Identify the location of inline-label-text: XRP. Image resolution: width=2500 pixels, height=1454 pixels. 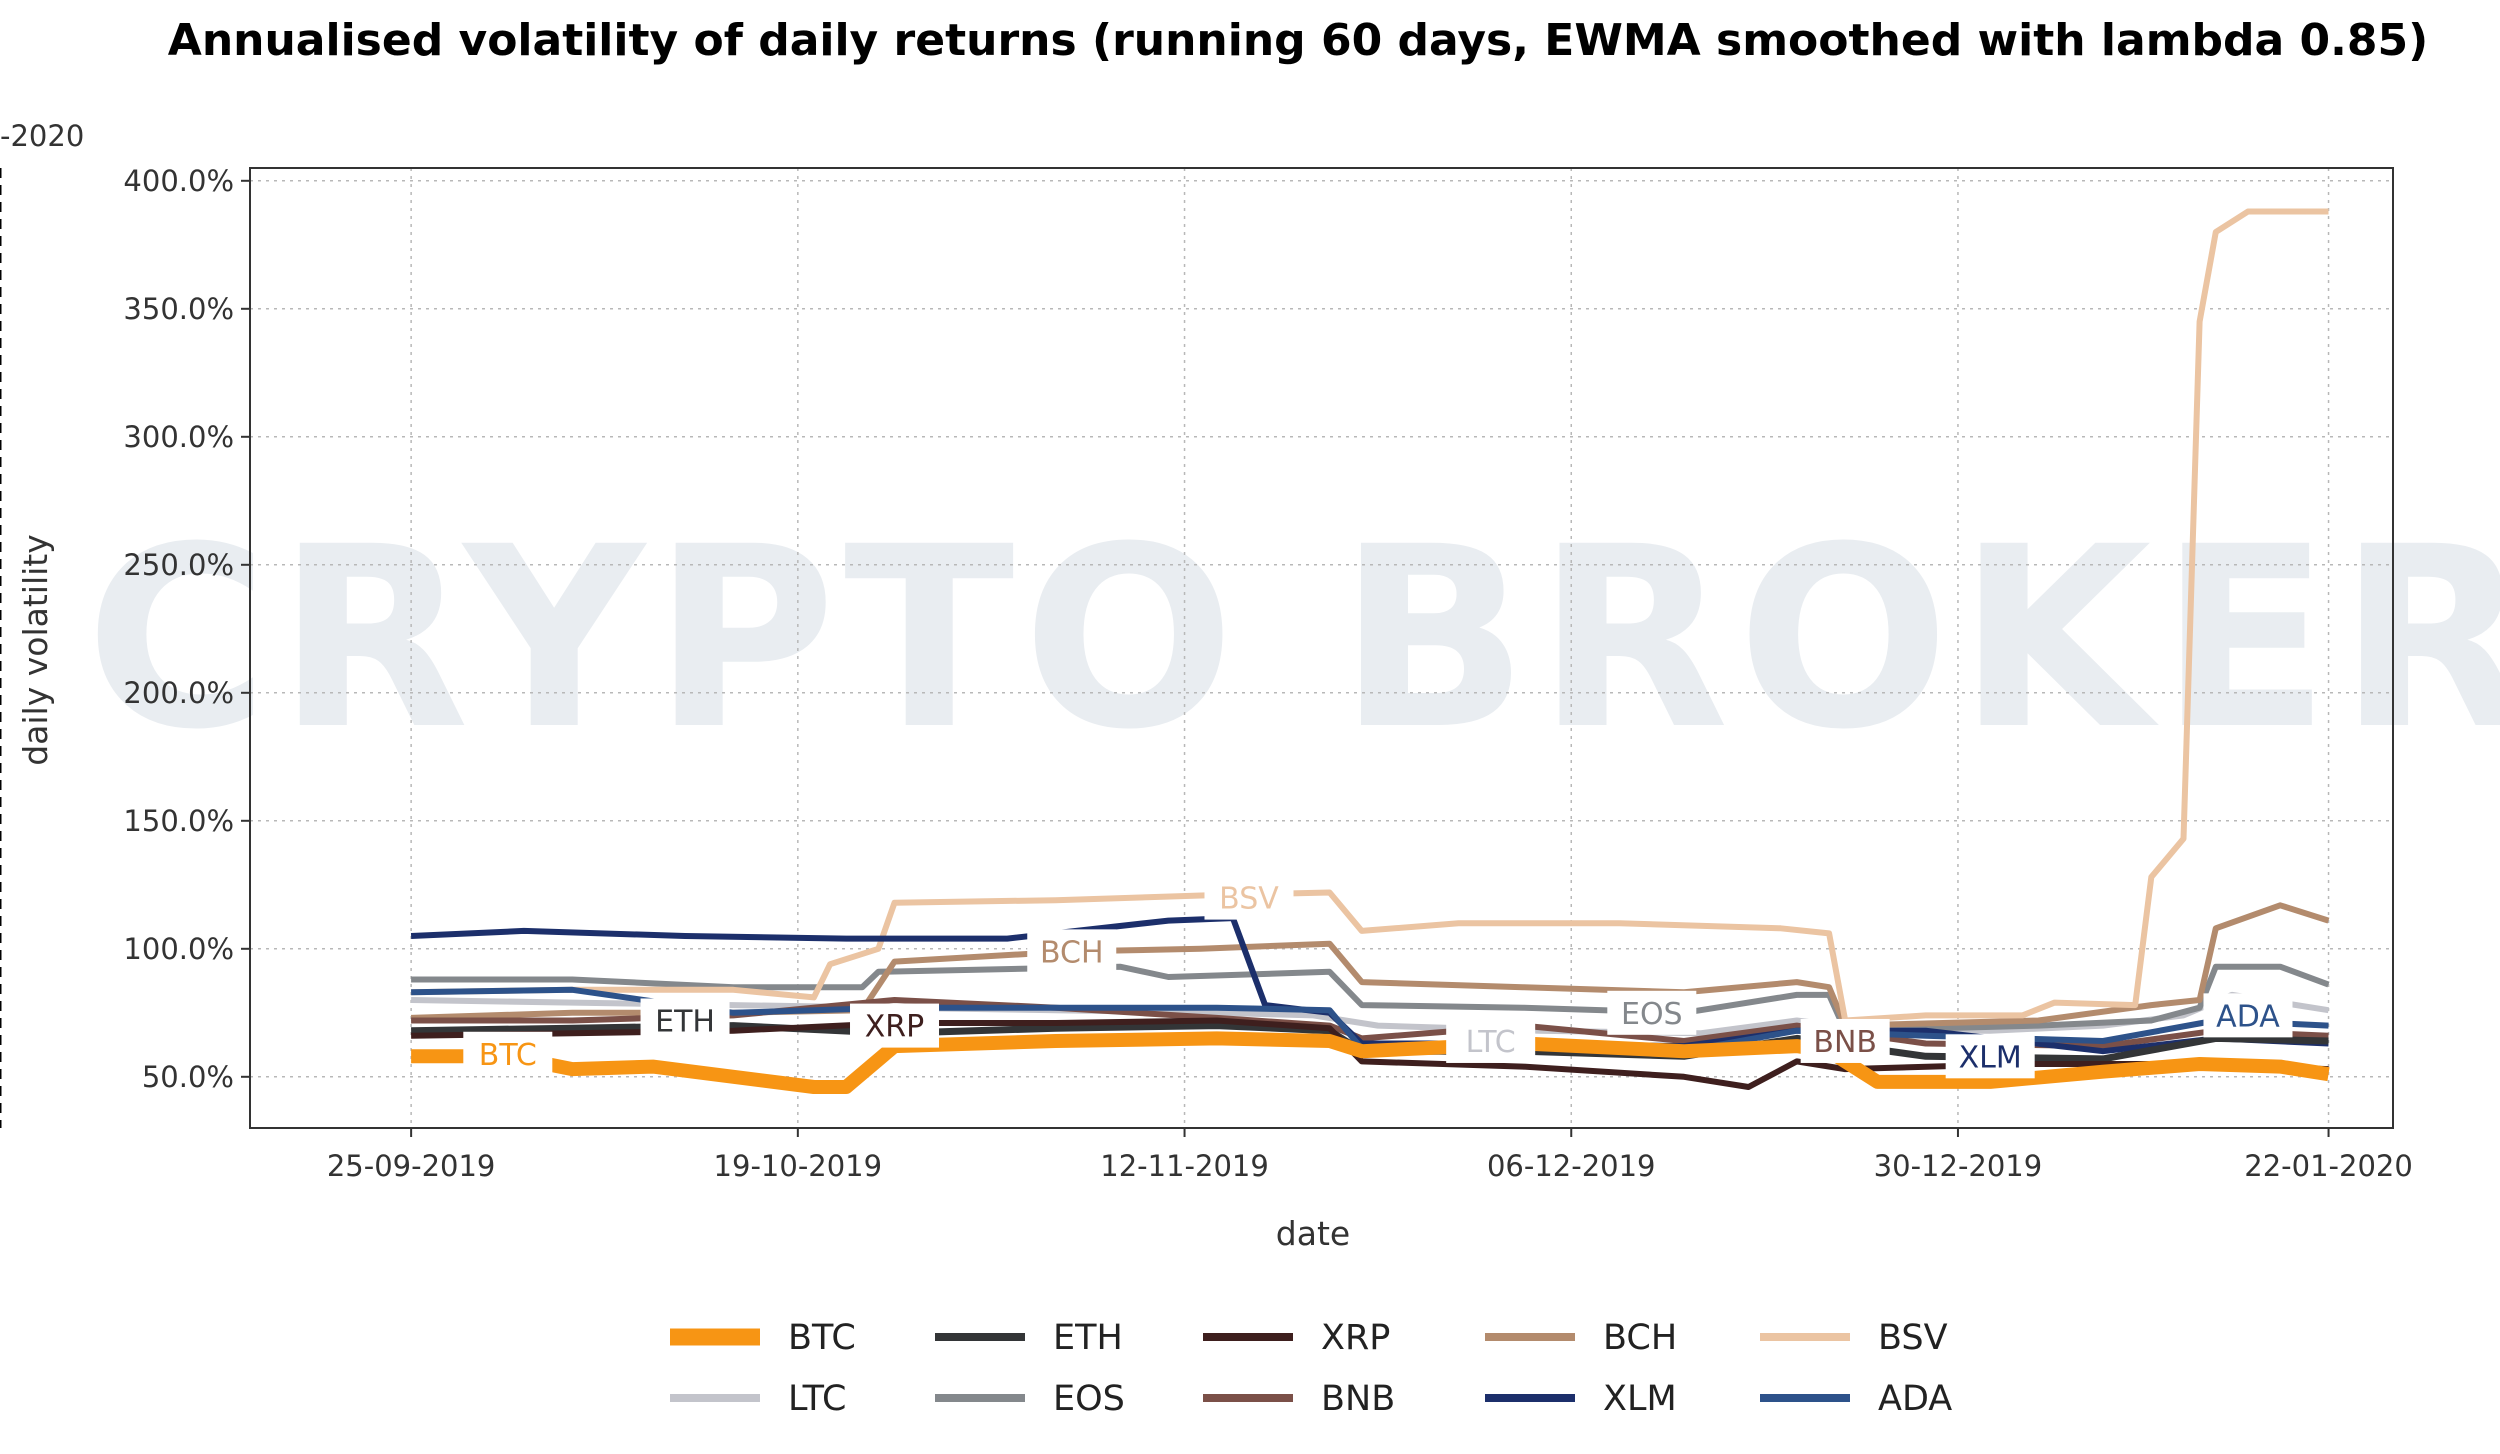
(895, 1027).